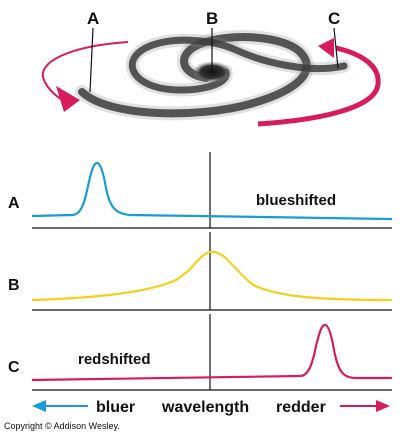 The image size is (402, 439). I want to click on wavelength-axis: bluer wavelength redder, so click(211, 407).